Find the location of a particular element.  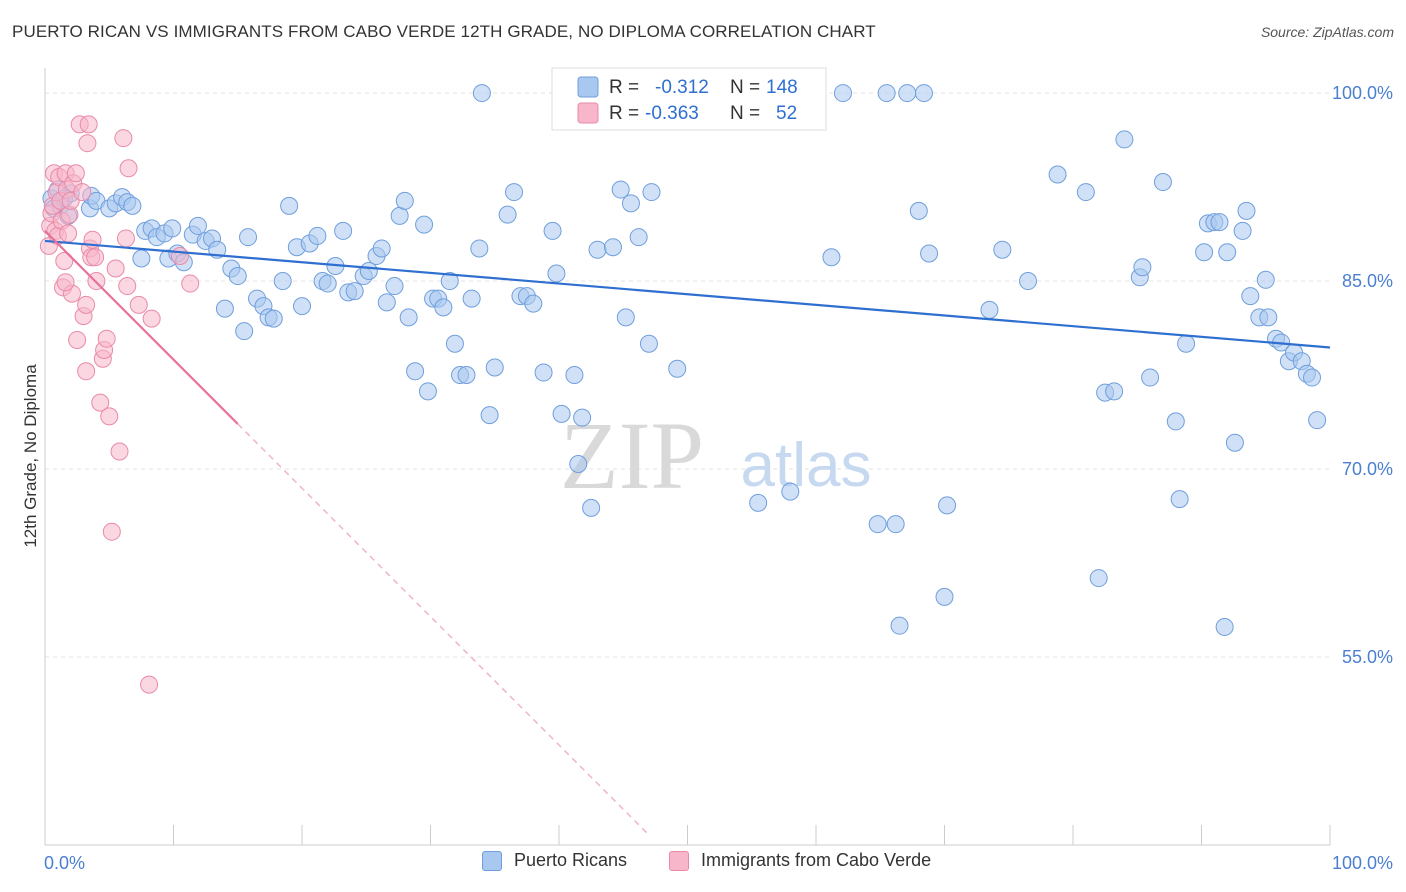

bottom-legend: Puerto Ricans Immigrants from Cabo Verde is located at coordinates (703, 865).